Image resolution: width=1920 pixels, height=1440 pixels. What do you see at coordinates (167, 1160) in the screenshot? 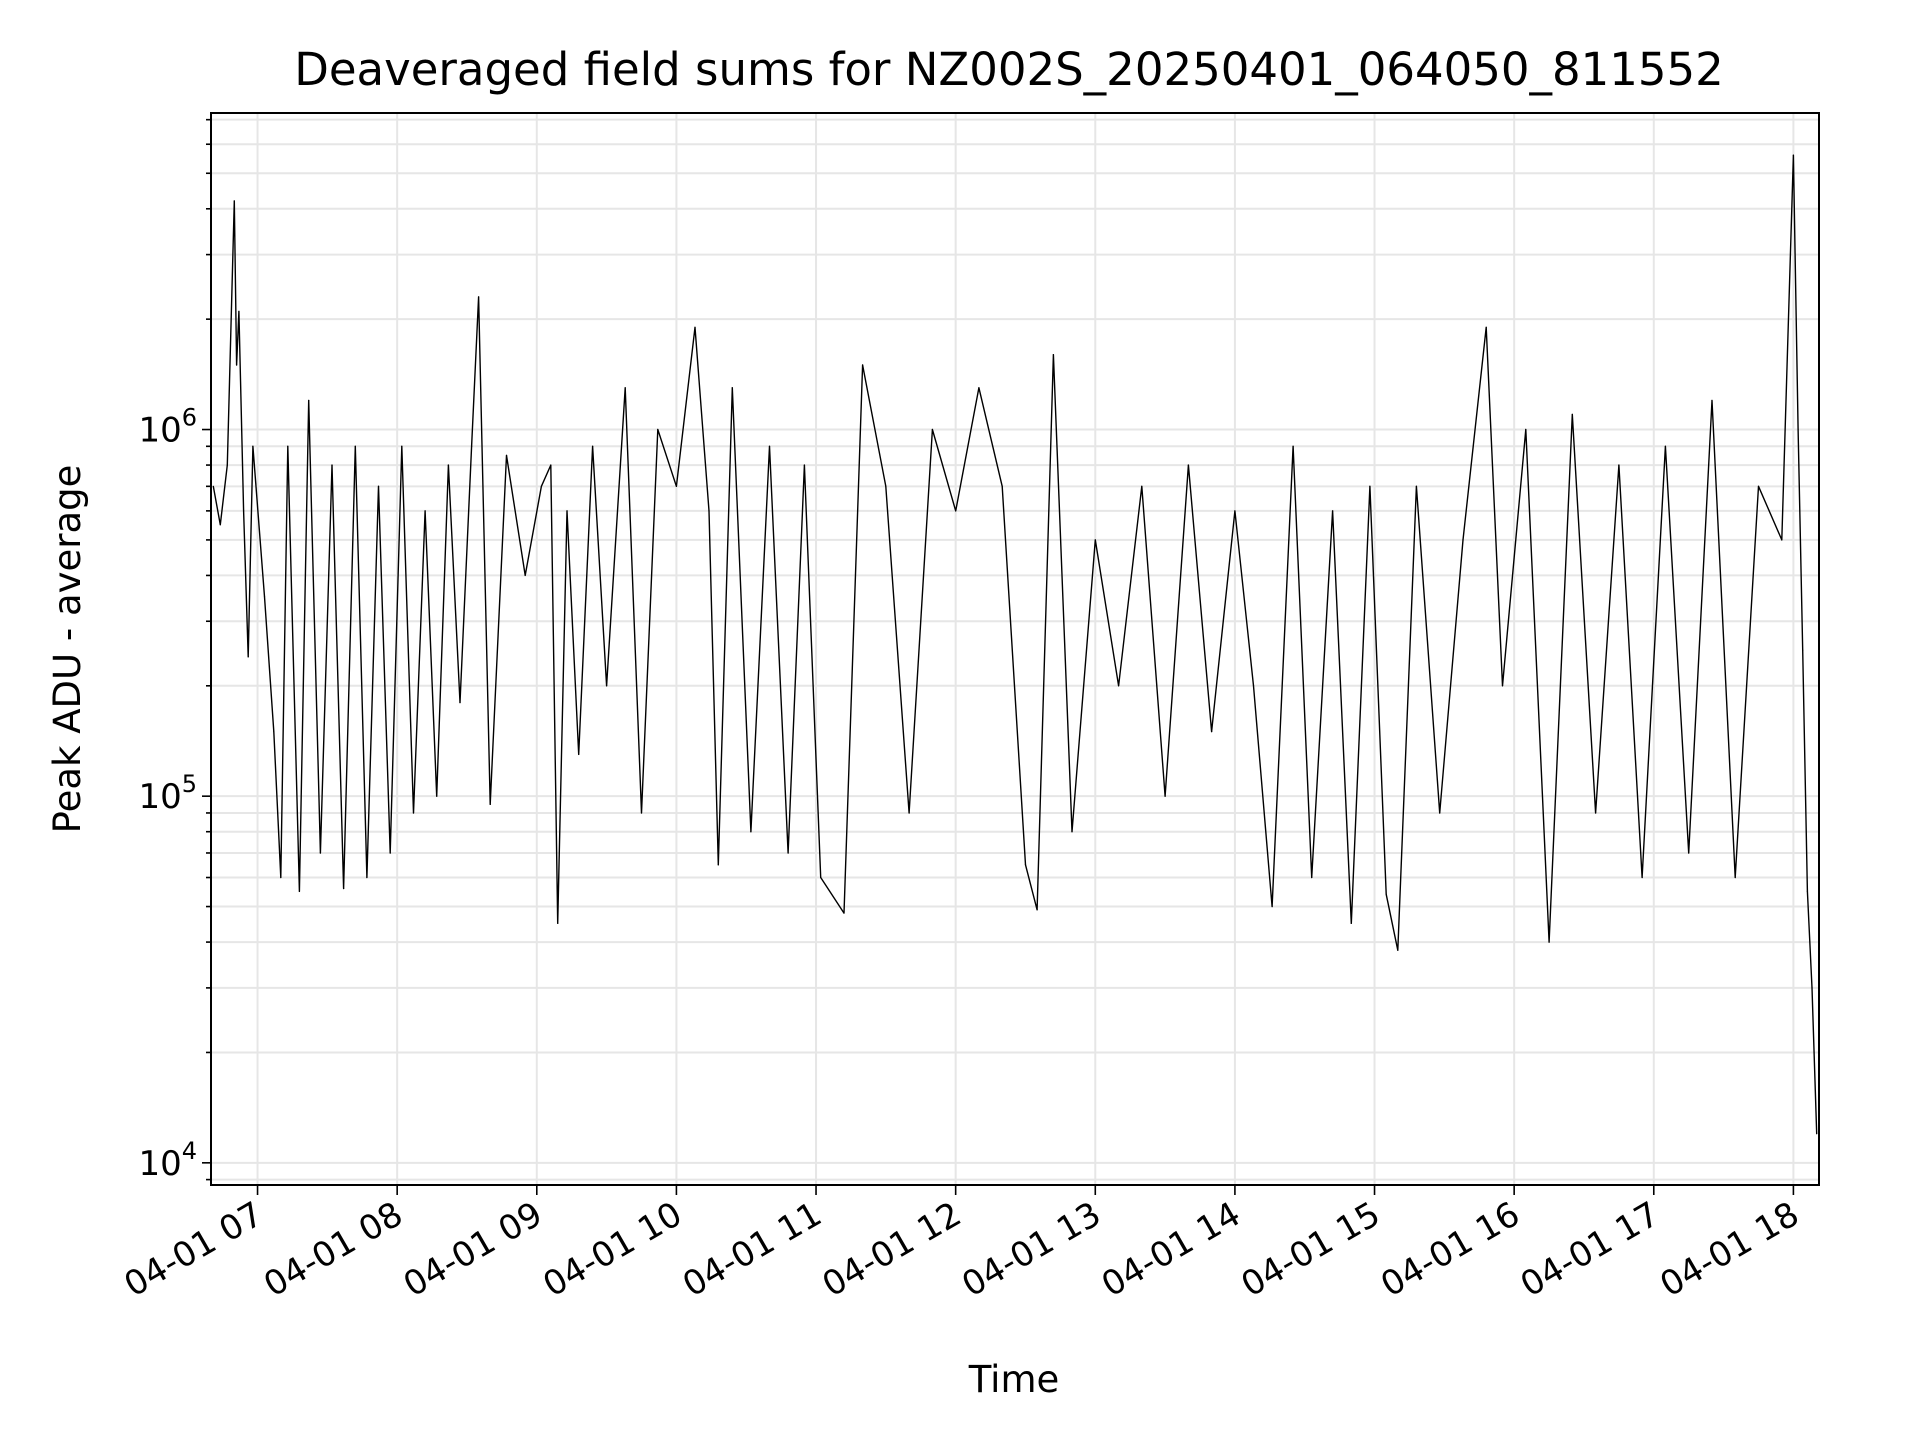
I see `y-tick-label: 10⁴` at bounding box center [167, 1160].